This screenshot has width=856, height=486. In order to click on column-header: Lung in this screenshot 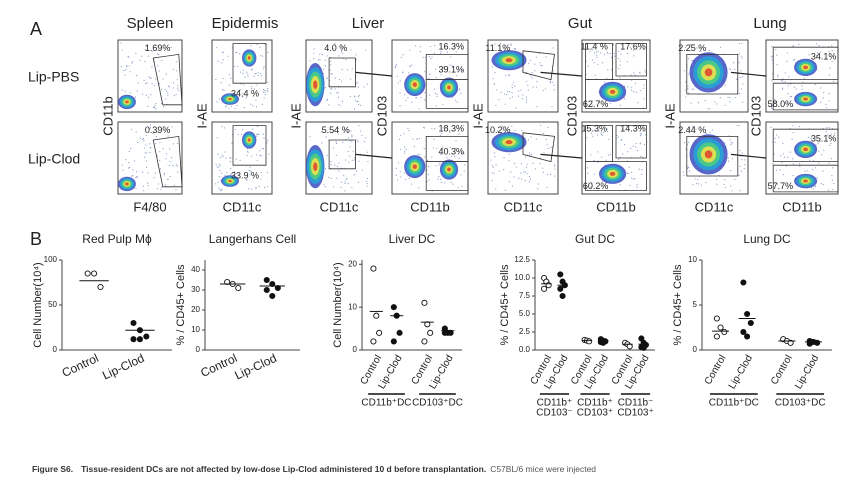, I will do `click(769, 23)`.